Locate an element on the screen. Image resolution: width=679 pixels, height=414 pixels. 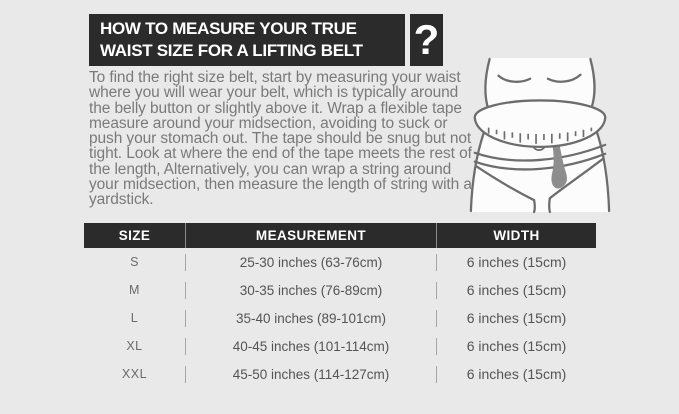
size-table-header-row: SIZE MEASUREMENT WIDTH is located at coordinates (340, 235).